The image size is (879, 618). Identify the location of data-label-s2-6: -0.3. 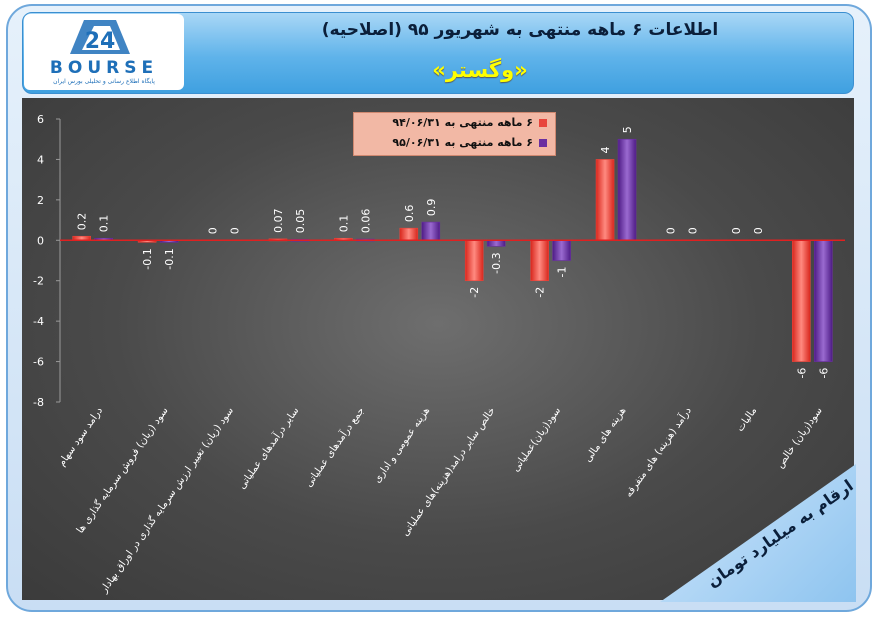
(496, 262).